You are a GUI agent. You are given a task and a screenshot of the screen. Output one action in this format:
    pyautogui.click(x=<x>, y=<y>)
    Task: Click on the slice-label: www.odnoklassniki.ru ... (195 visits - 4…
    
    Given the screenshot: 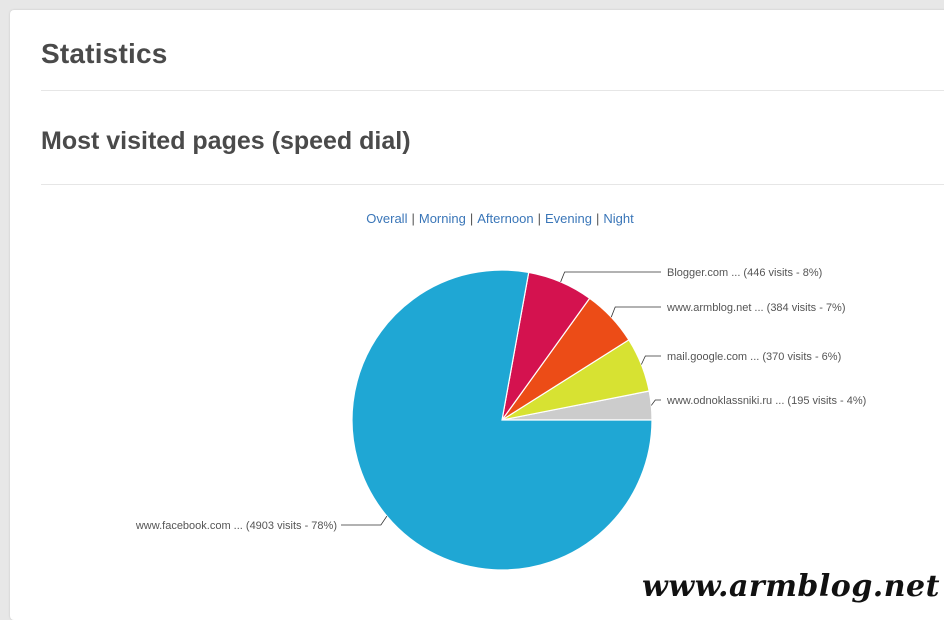 What is the action you would take?
    pyautogui.click(x=766, y=401)
    